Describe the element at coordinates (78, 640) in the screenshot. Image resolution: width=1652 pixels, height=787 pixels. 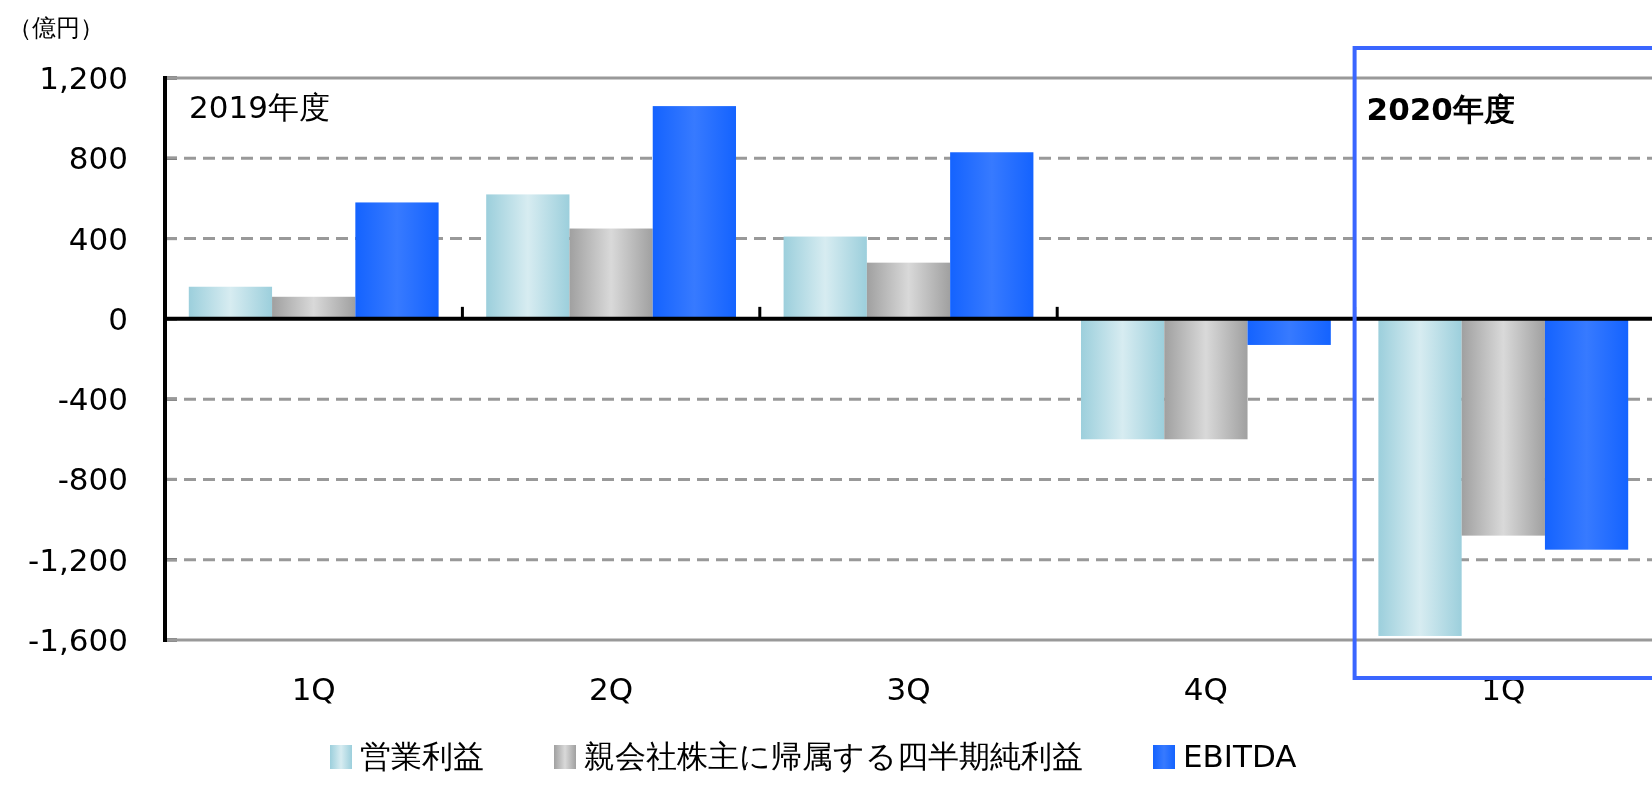
I see `y-tick-label: -1,600` at that location.